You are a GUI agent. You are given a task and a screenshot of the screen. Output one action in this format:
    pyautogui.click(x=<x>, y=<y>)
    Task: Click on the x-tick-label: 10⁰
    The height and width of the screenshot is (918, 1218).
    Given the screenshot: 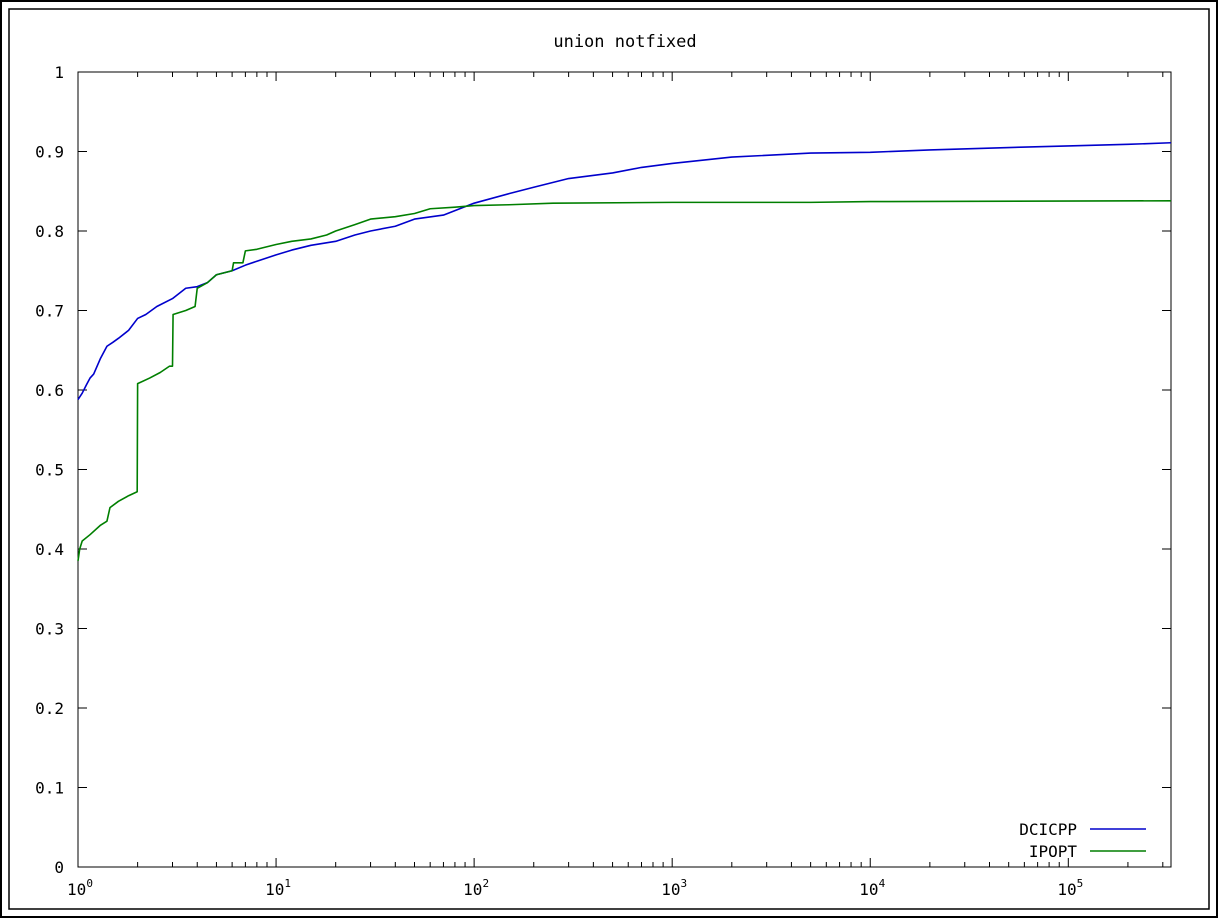 What is the action you would take?
    pyautogui.click(x=80, y=888)
    